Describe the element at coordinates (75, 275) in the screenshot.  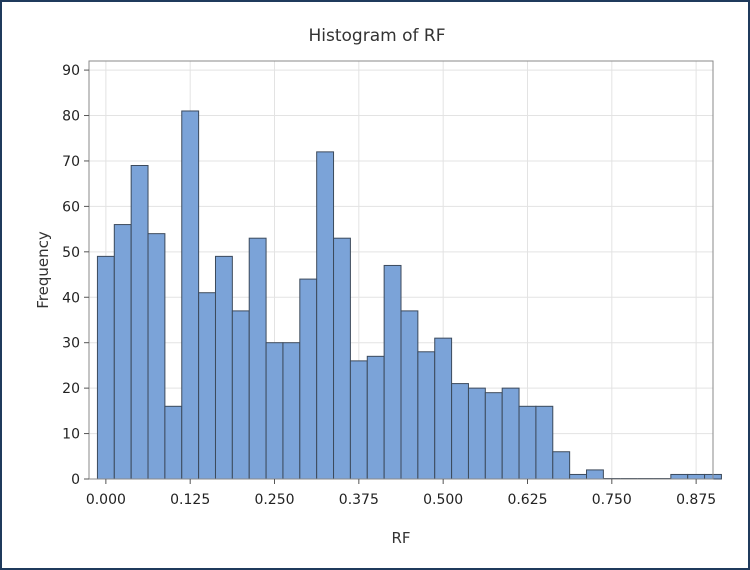
I see `y-axis-ticks: 0 10 20 30 40 50 60 70 80 90` at that location.